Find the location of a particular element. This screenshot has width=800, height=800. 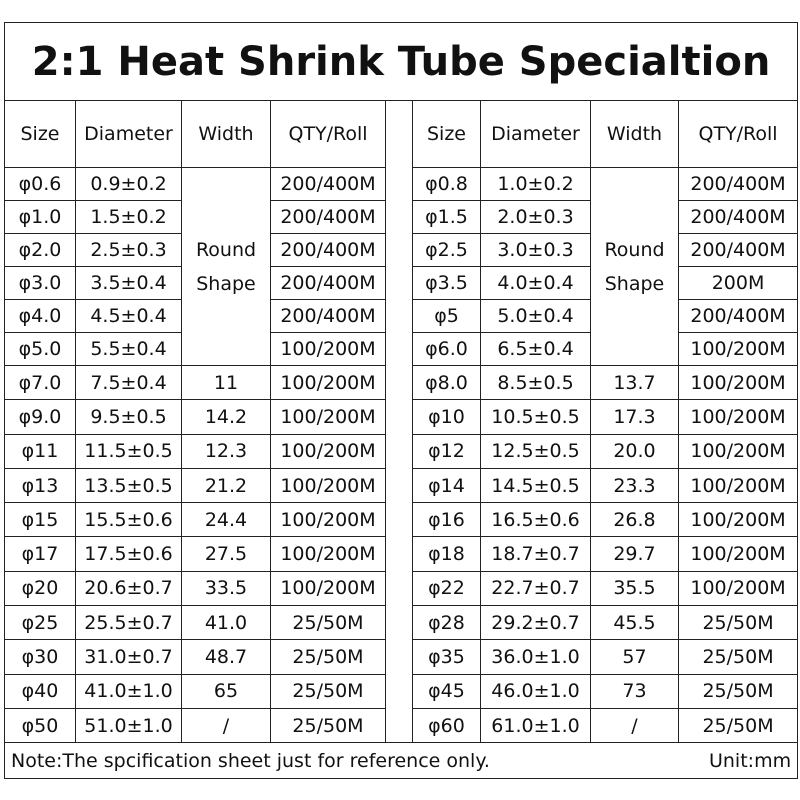

diameter-cell: 9.5±0.5 is located at coordinates (128, 417).